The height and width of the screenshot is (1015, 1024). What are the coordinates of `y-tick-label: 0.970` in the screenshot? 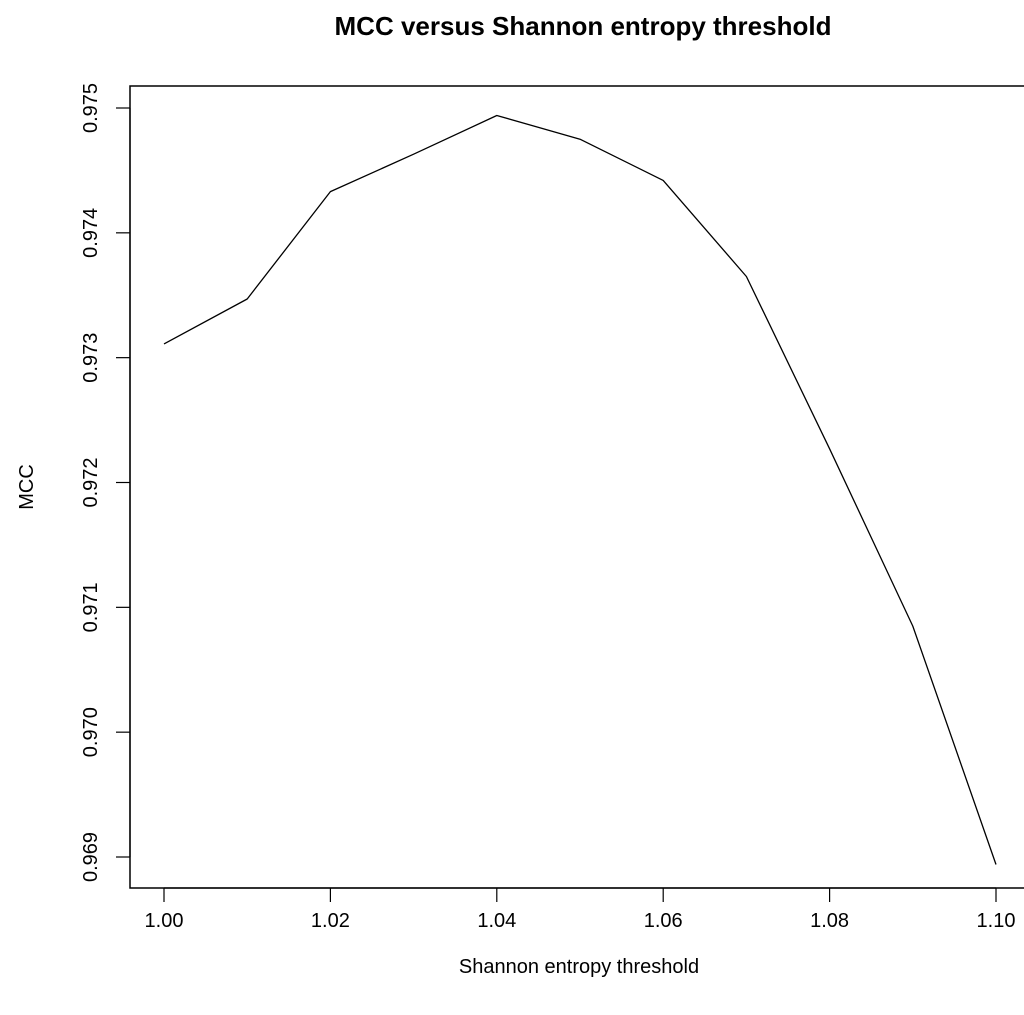 It's located at (91, 732).